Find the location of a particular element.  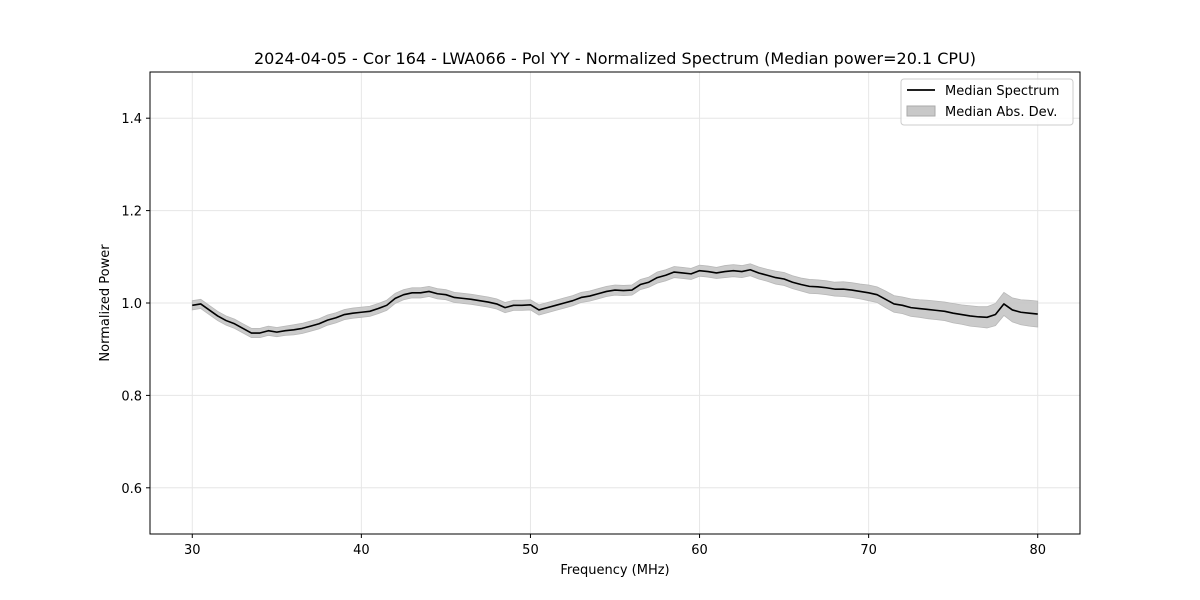

y-tick-label: 1.0 is located at coordinates (131, 304).